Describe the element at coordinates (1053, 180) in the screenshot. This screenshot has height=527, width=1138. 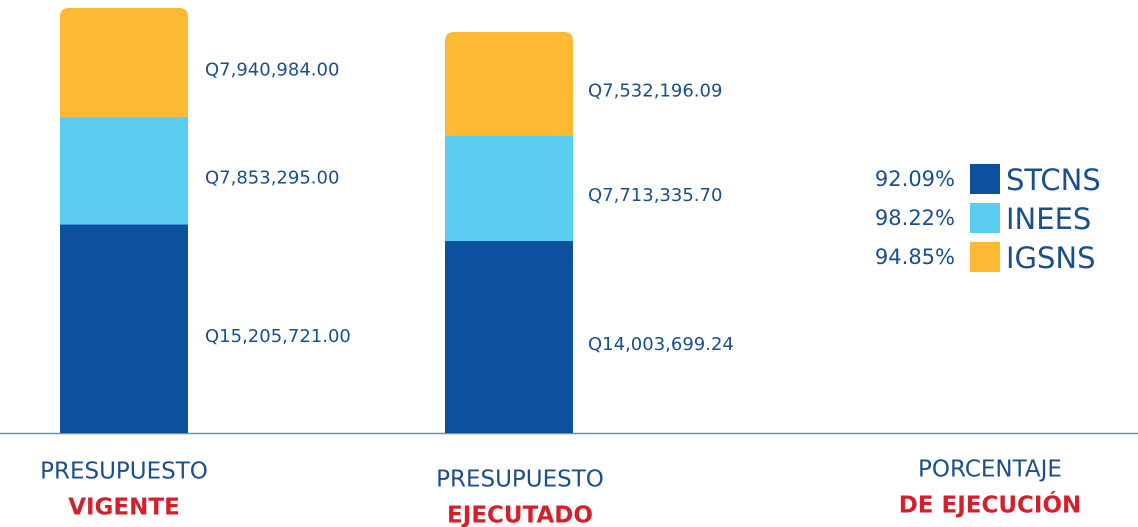
I see `legend-label: STCNS` at that location.